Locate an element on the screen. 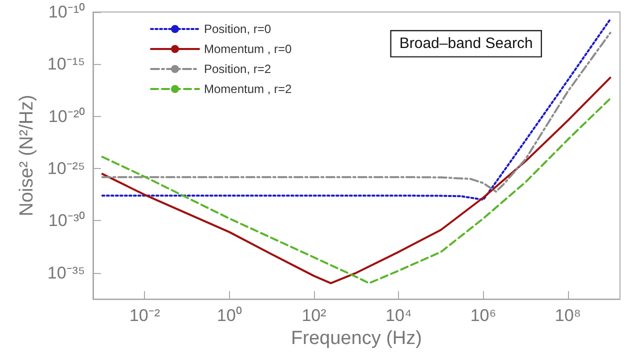 This screenshot has width=627, height=353. x-axis-title: Frequency (Hz) is located at coordinates (356, 338).